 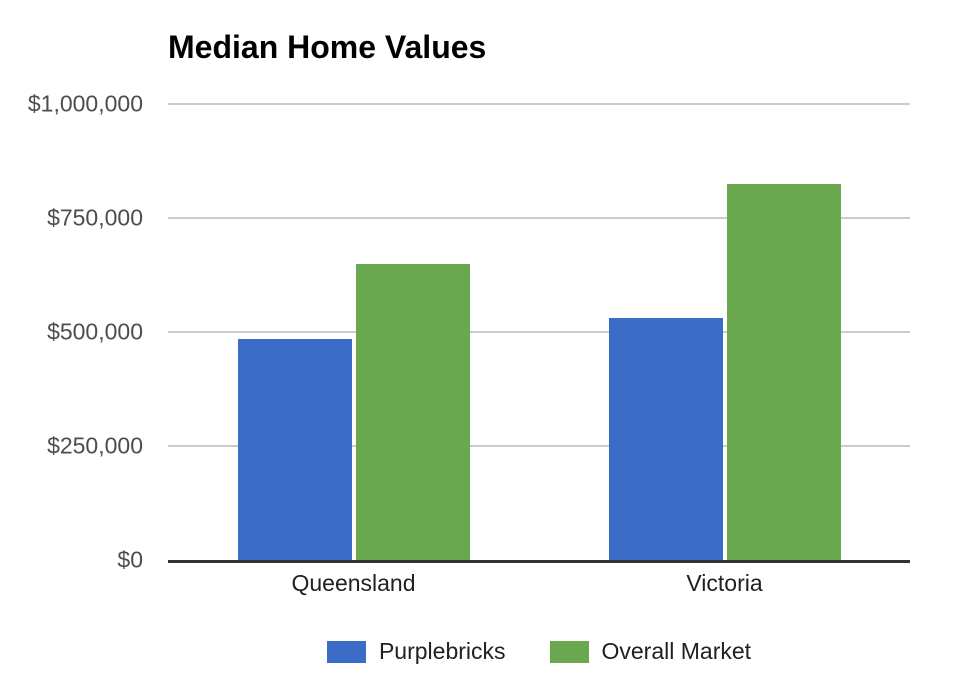 I want to click on bar-queensland-purplebricks, so click(x=294, y=449).